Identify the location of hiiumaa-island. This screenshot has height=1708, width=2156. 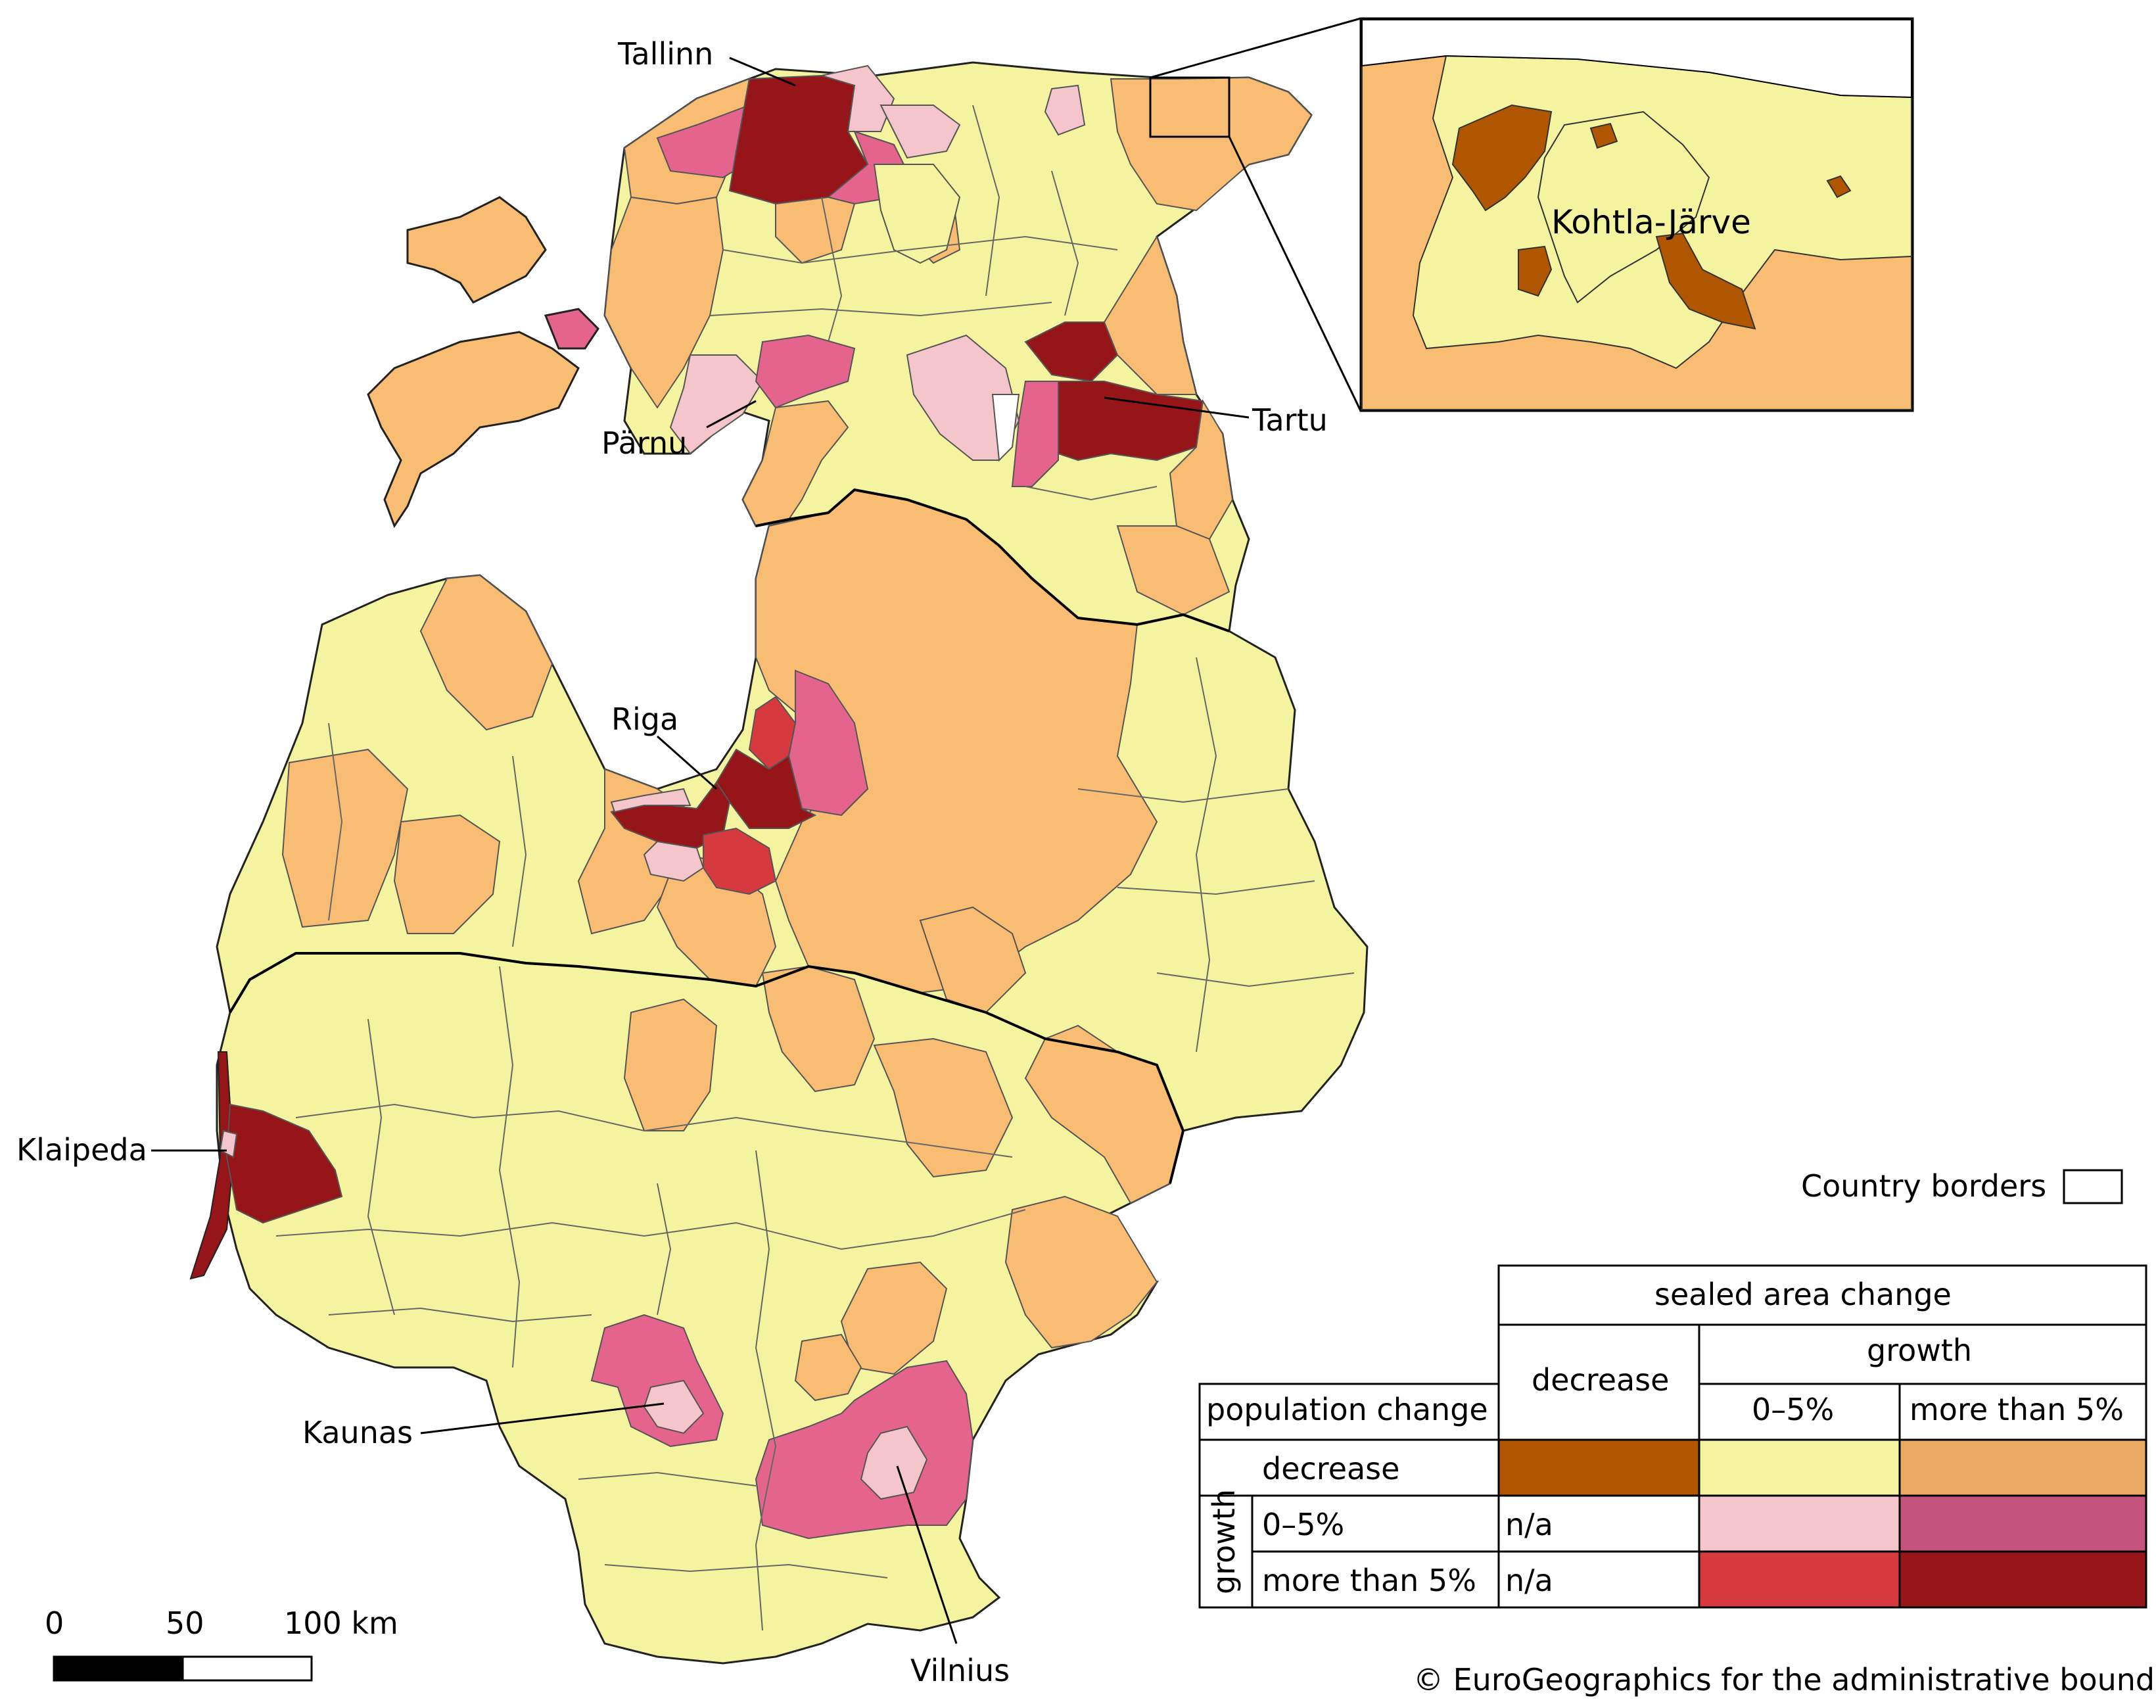
(476, 250).